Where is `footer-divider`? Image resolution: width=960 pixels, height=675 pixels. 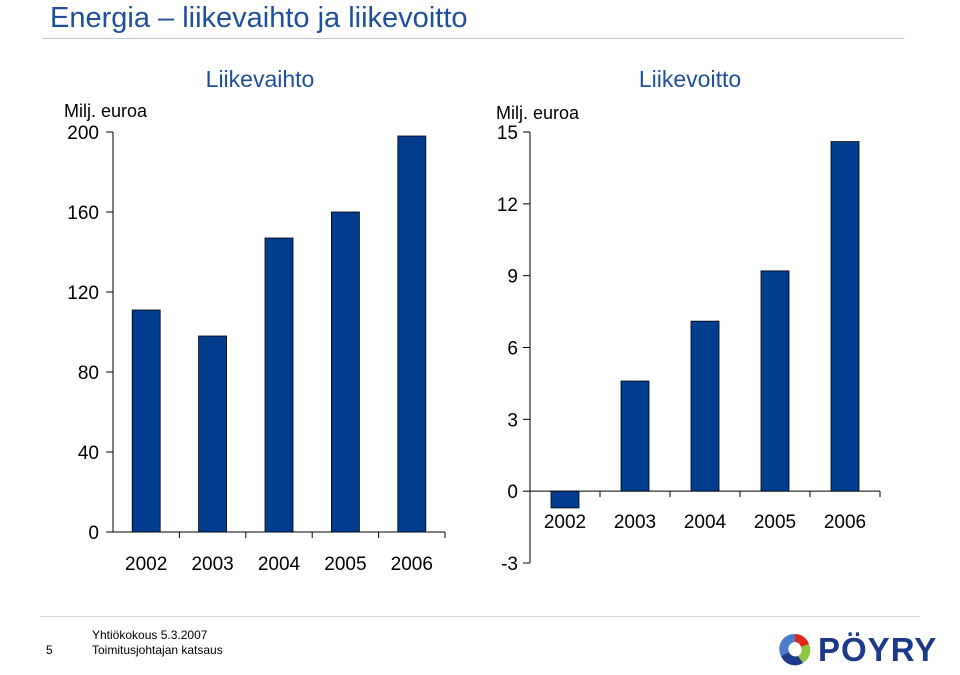 footer-divider is located at coordinates (480, 616).